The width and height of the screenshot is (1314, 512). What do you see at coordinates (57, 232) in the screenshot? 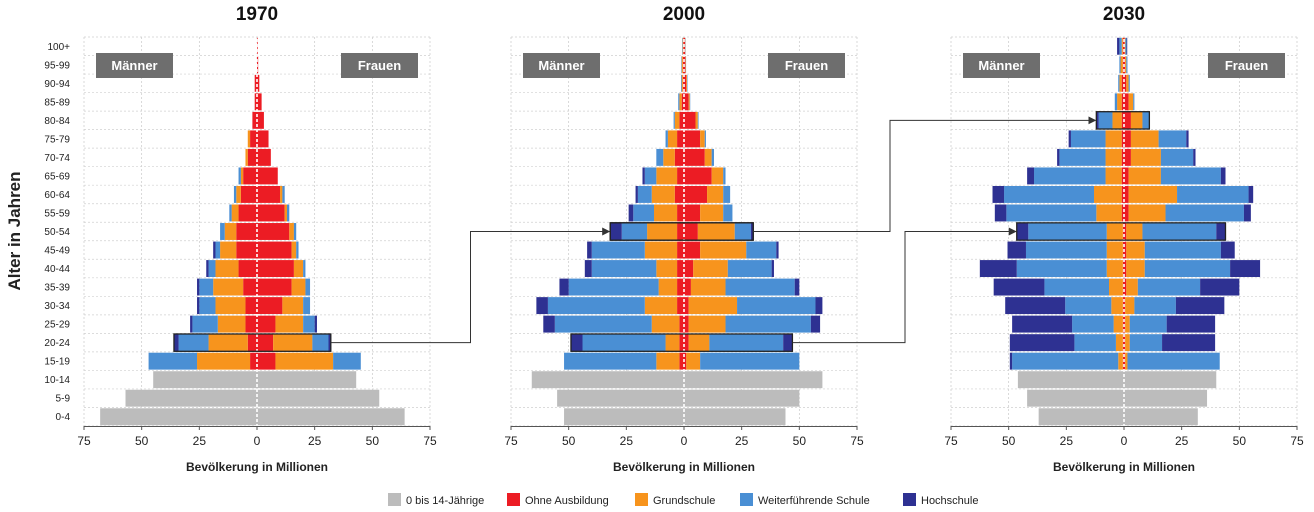
I see `age-tick-label: 50-54` at bounding box center [57, 232].